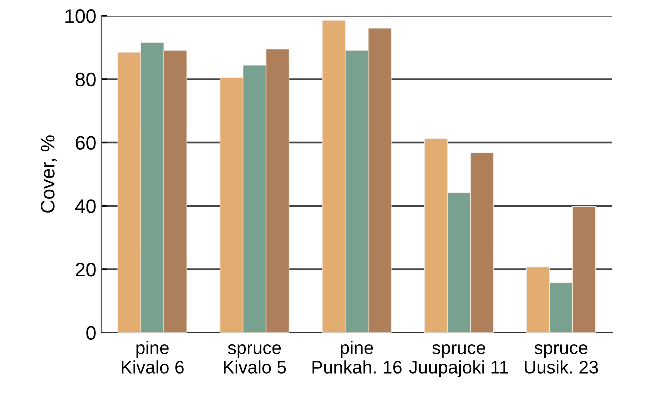  I want to click on x-tick-label: spruce Juupajoki 11, so click(458, 361).